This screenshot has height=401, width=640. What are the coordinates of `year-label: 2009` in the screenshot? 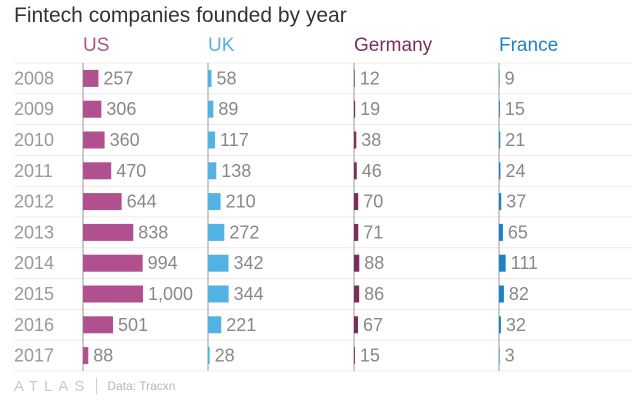 It's located at (34, 109).